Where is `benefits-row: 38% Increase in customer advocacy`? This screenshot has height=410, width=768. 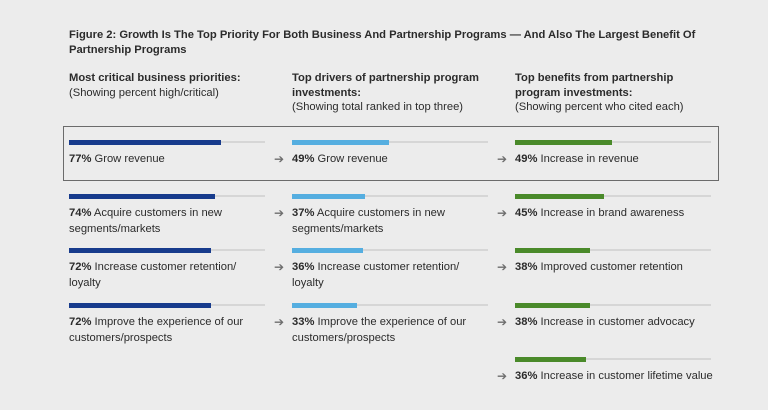
benefits-row: 38% Increase in customer advocacy is located at coordinates (613, 327).